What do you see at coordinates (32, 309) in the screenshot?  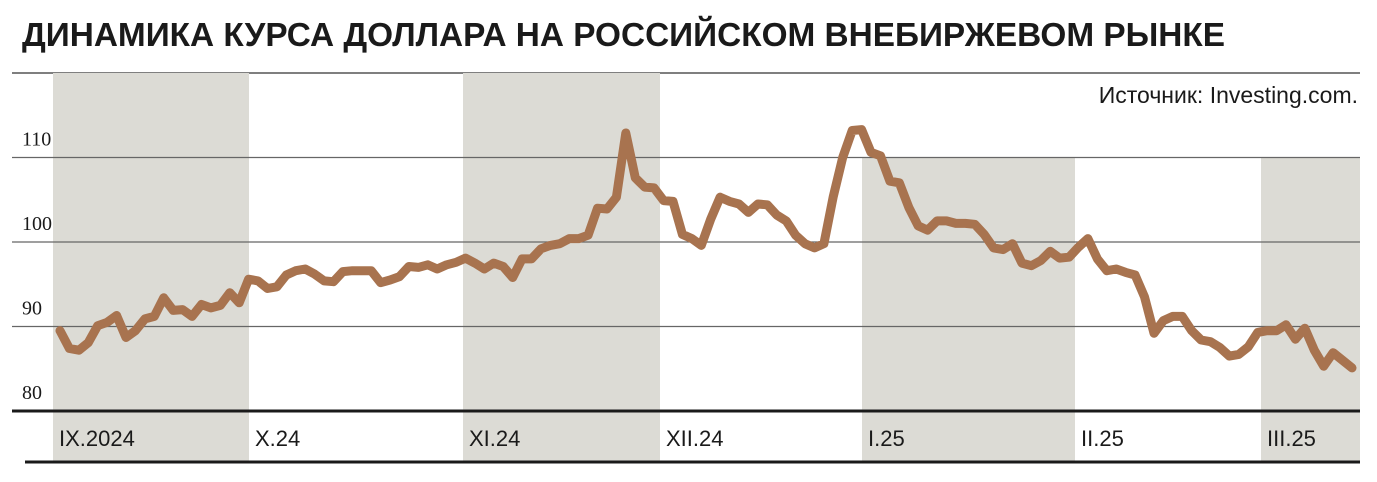 I see `y-tick-label: 90` at bounding box center [32, 309].